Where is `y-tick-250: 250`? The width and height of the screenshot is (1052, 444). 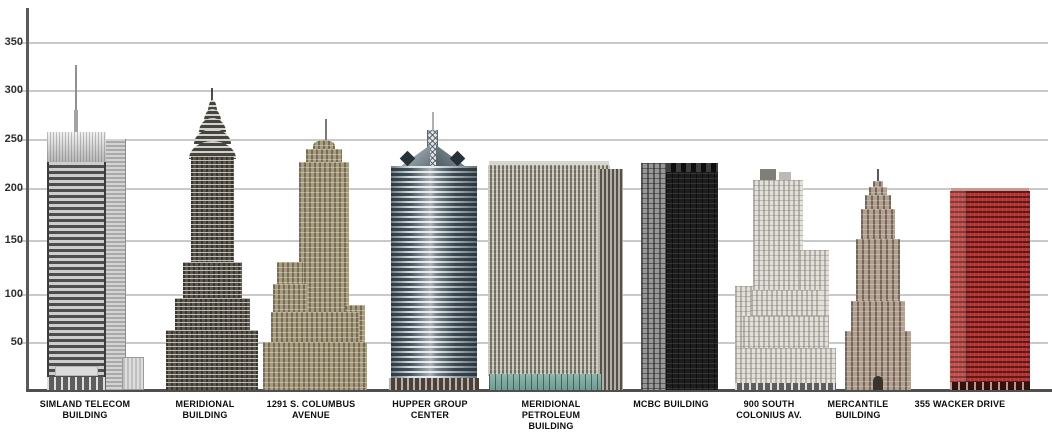
y-tick-250: 250 is located at coordinates (13, 139).